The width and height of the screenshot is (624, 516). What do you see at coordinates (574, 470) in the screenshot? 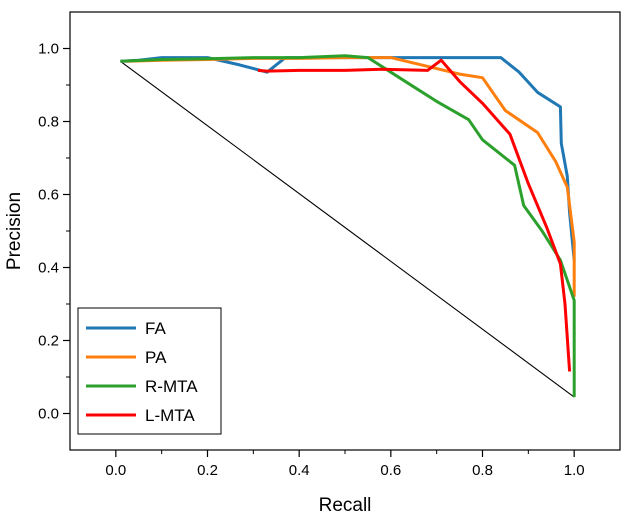
I see `x-tick-label: 1.0` at bounding box center [574, 470].